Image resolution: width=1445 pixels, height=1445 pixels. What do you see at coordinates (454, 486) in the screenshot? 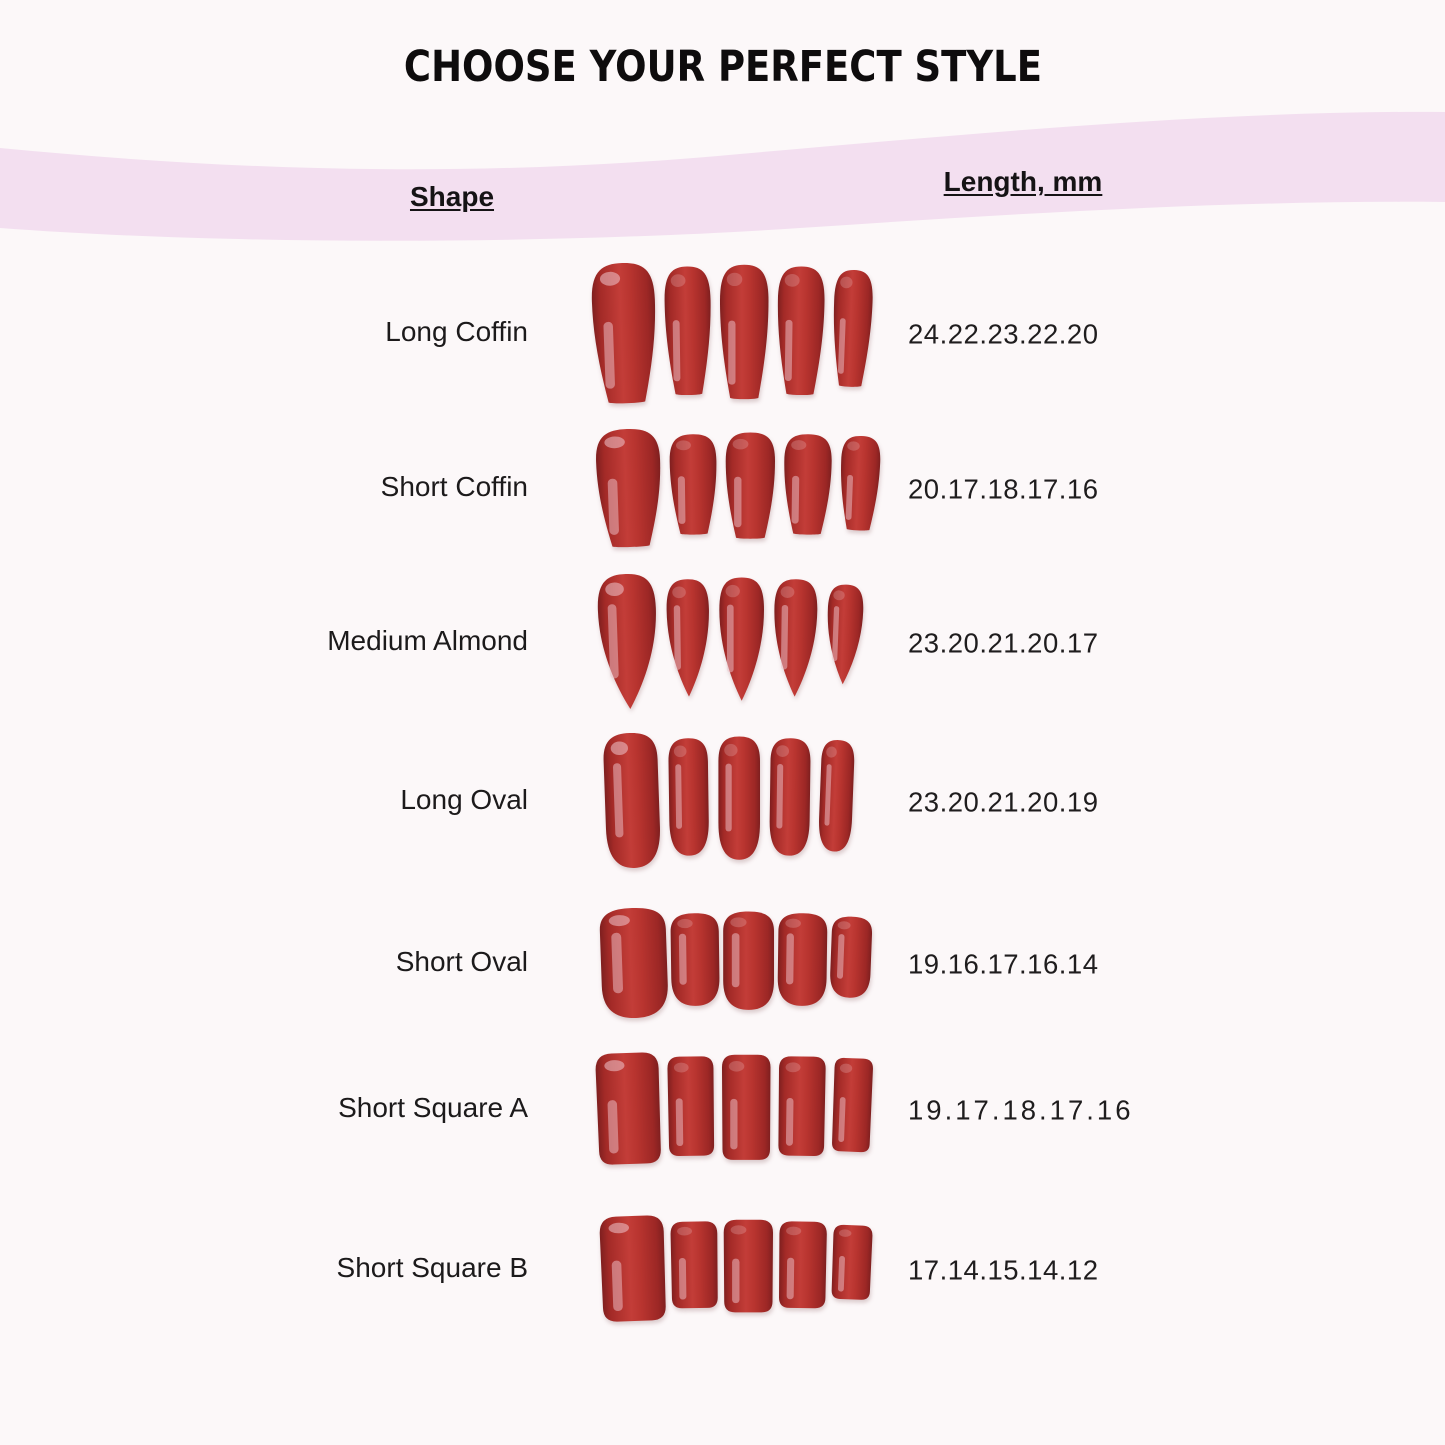
I see `shape-label: Short Coffin` at bounding box center [454, 486].